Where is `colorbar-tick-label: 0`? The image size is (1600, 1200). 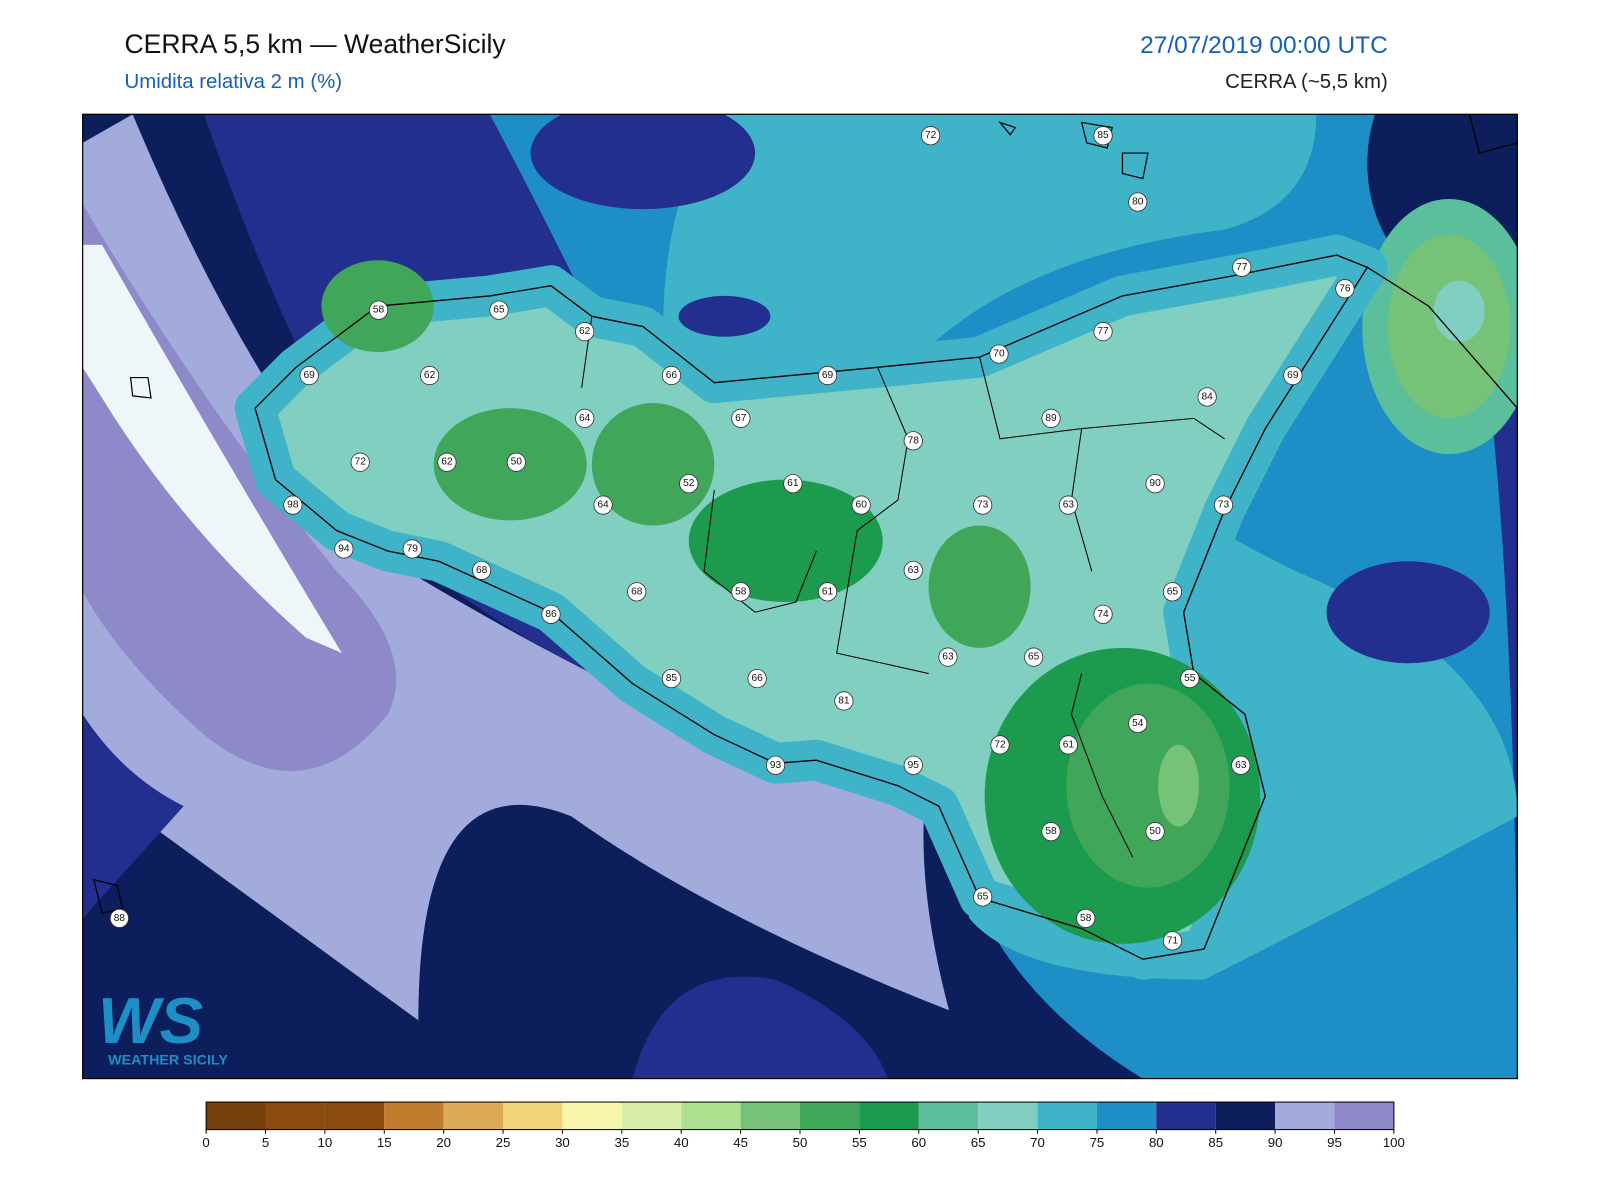
colorbar-tick-label: 0 is located at coordinates (205, 1142).